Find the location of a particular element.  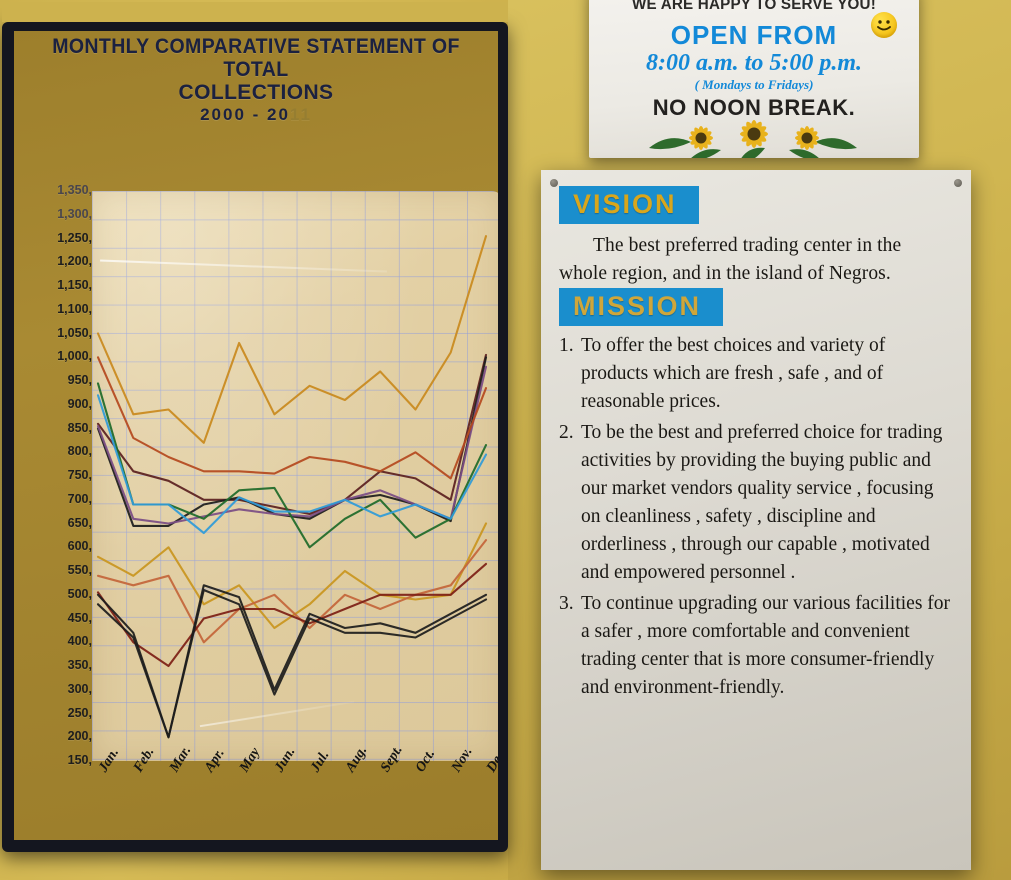

chart-title-line1: MONTHLY COMPARATIVE STATEMENT OF TOTAL is located at coordinates (256, 58).